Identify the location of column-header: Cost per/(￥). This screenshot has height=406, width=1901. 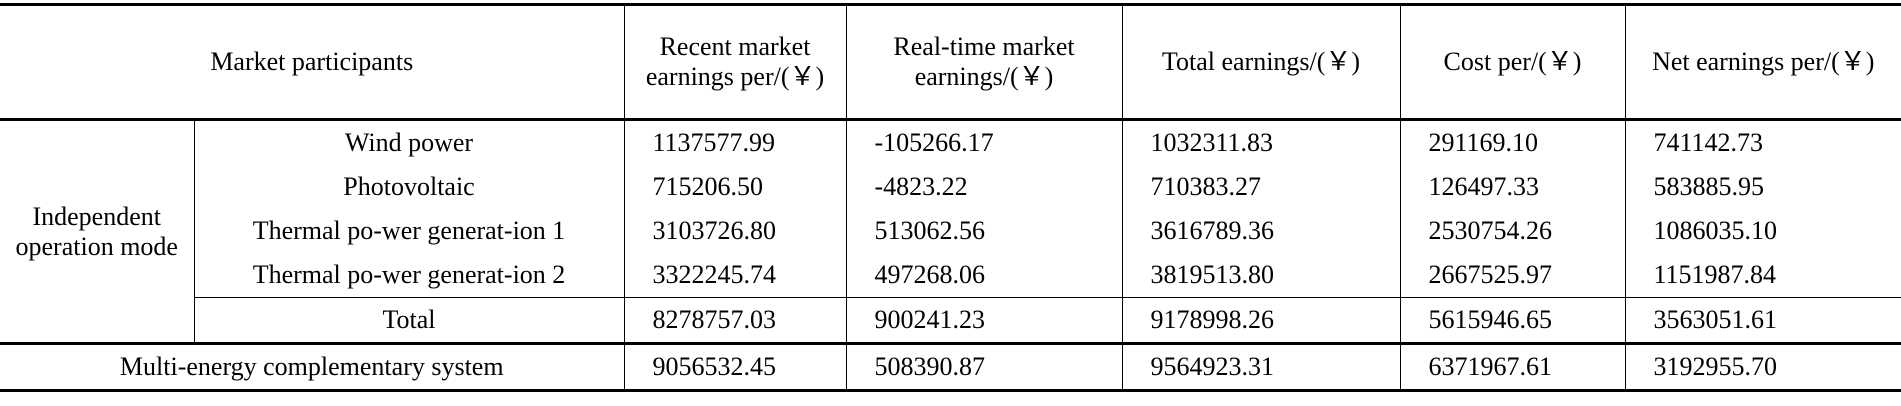
(1512, 62).